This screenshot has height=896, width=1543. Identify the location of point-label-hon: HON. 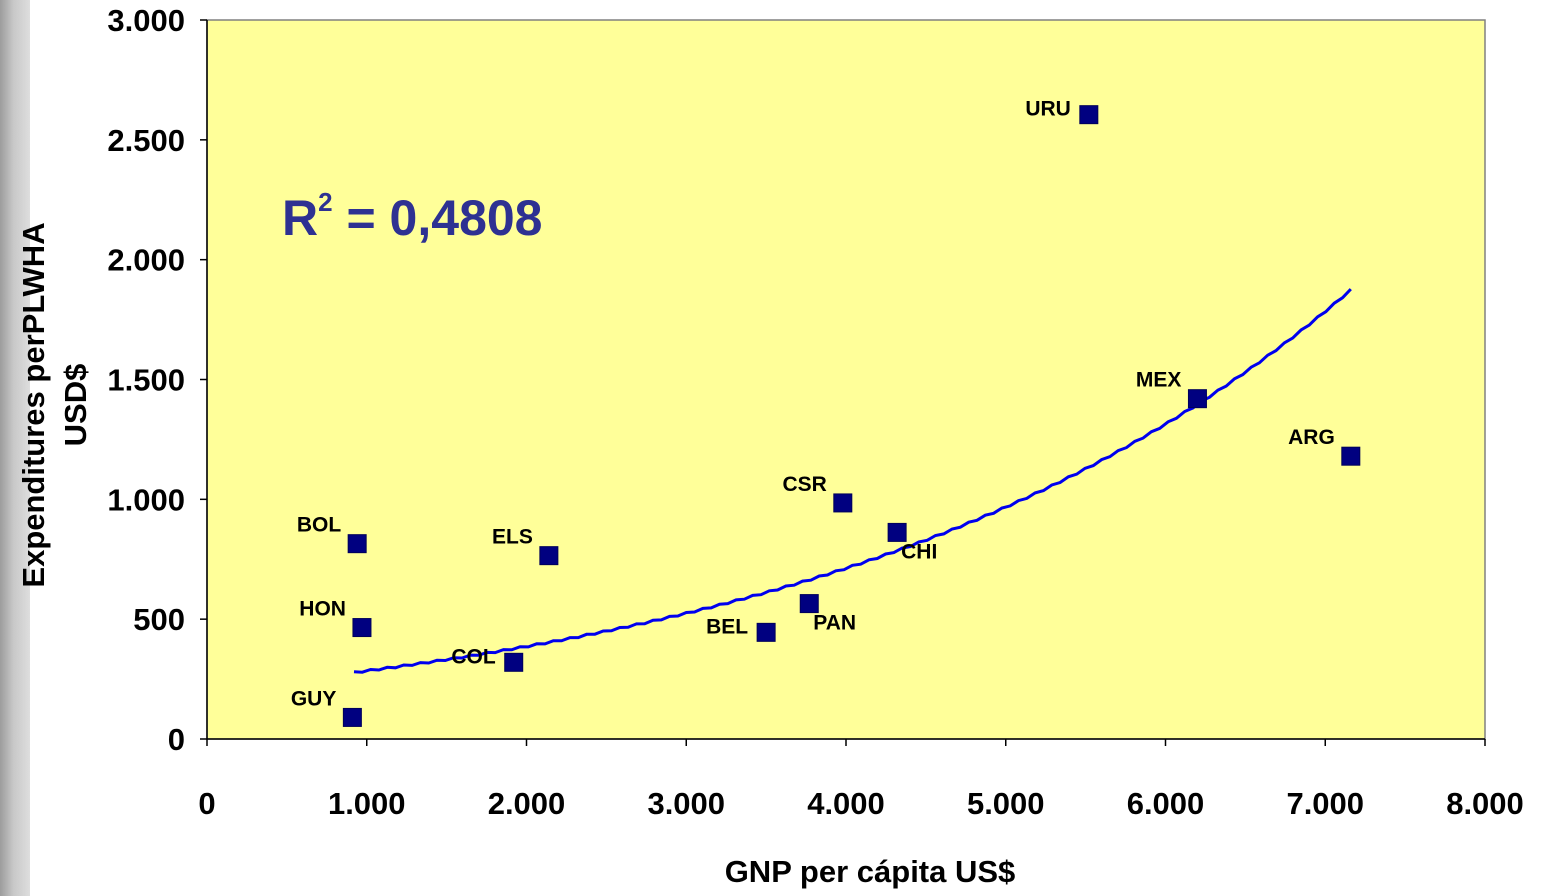
(322, 609).